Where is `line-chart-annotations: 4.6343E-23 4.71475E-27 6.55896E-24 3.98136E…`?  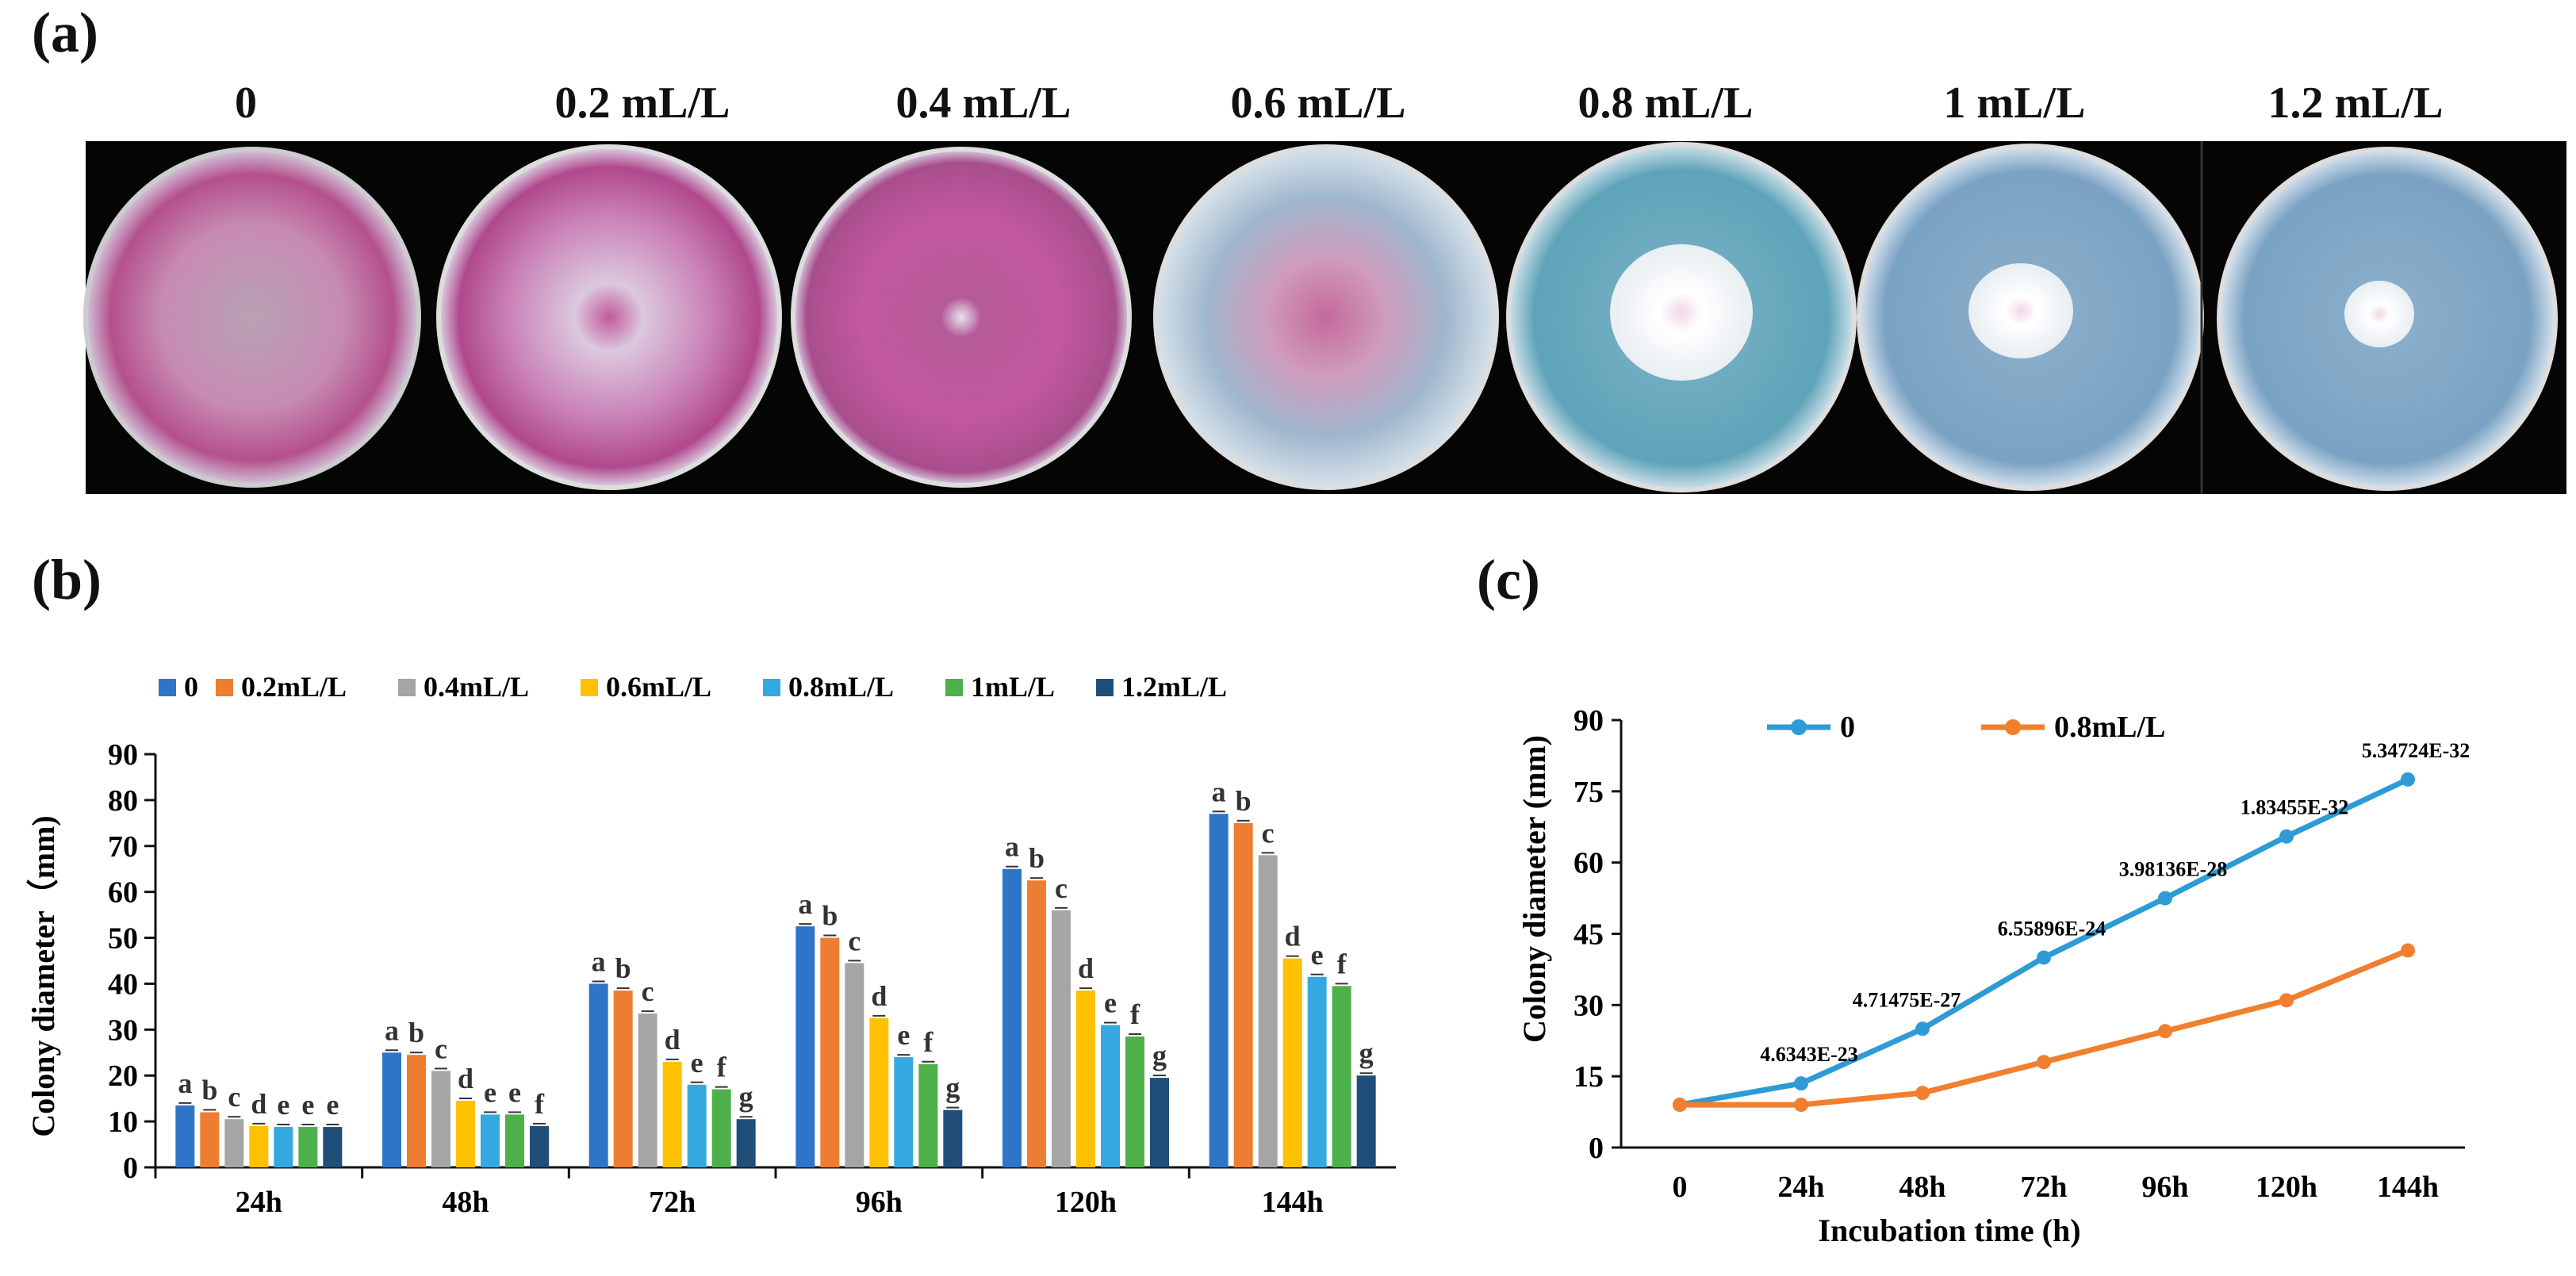 line-chart-annotations: 4.6343E-23 4.71475E-27 6.55896E-24 3.98136E… is located at coordinates (2115, 902).